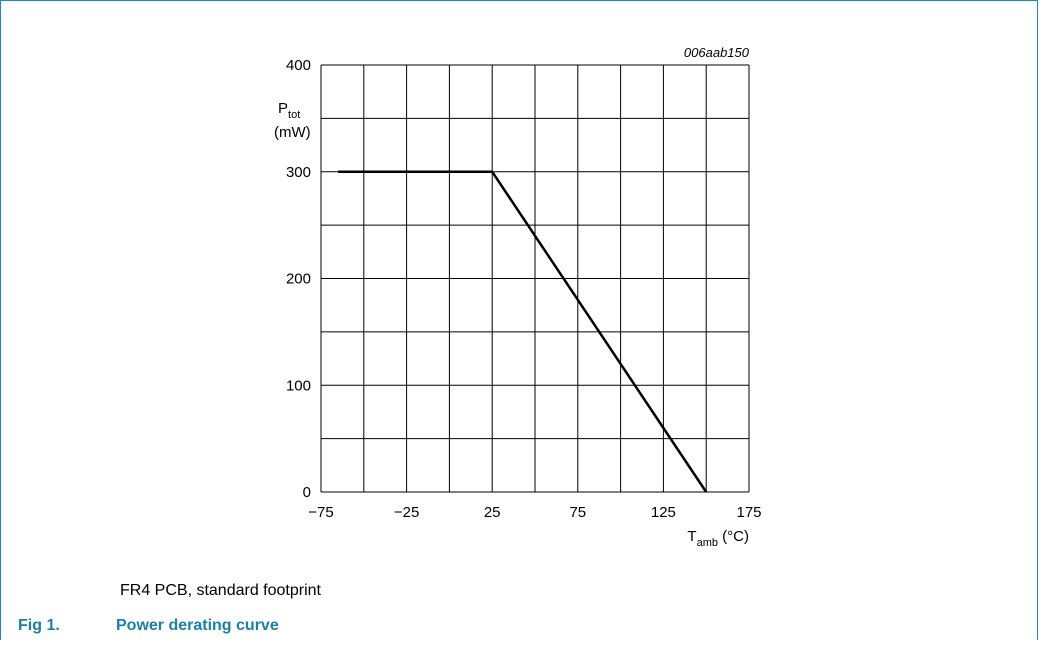  Describe the element at coordinates (298, 385) in the screenshot. I see `y-tick-label: 100` at that location.